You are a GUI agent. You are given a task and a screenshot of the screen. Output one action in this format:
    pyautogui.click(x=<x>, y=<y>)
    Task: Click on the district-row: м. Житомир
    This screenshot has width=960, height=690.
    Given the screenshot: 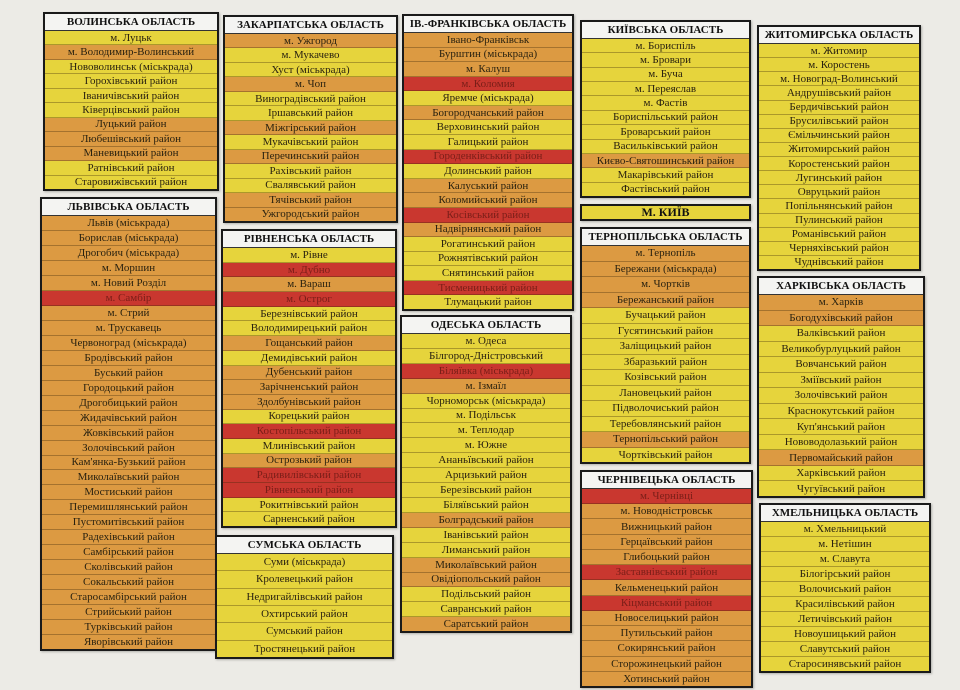 What is the action you would take?
    pyautogui.click(x=839, y=51)
    